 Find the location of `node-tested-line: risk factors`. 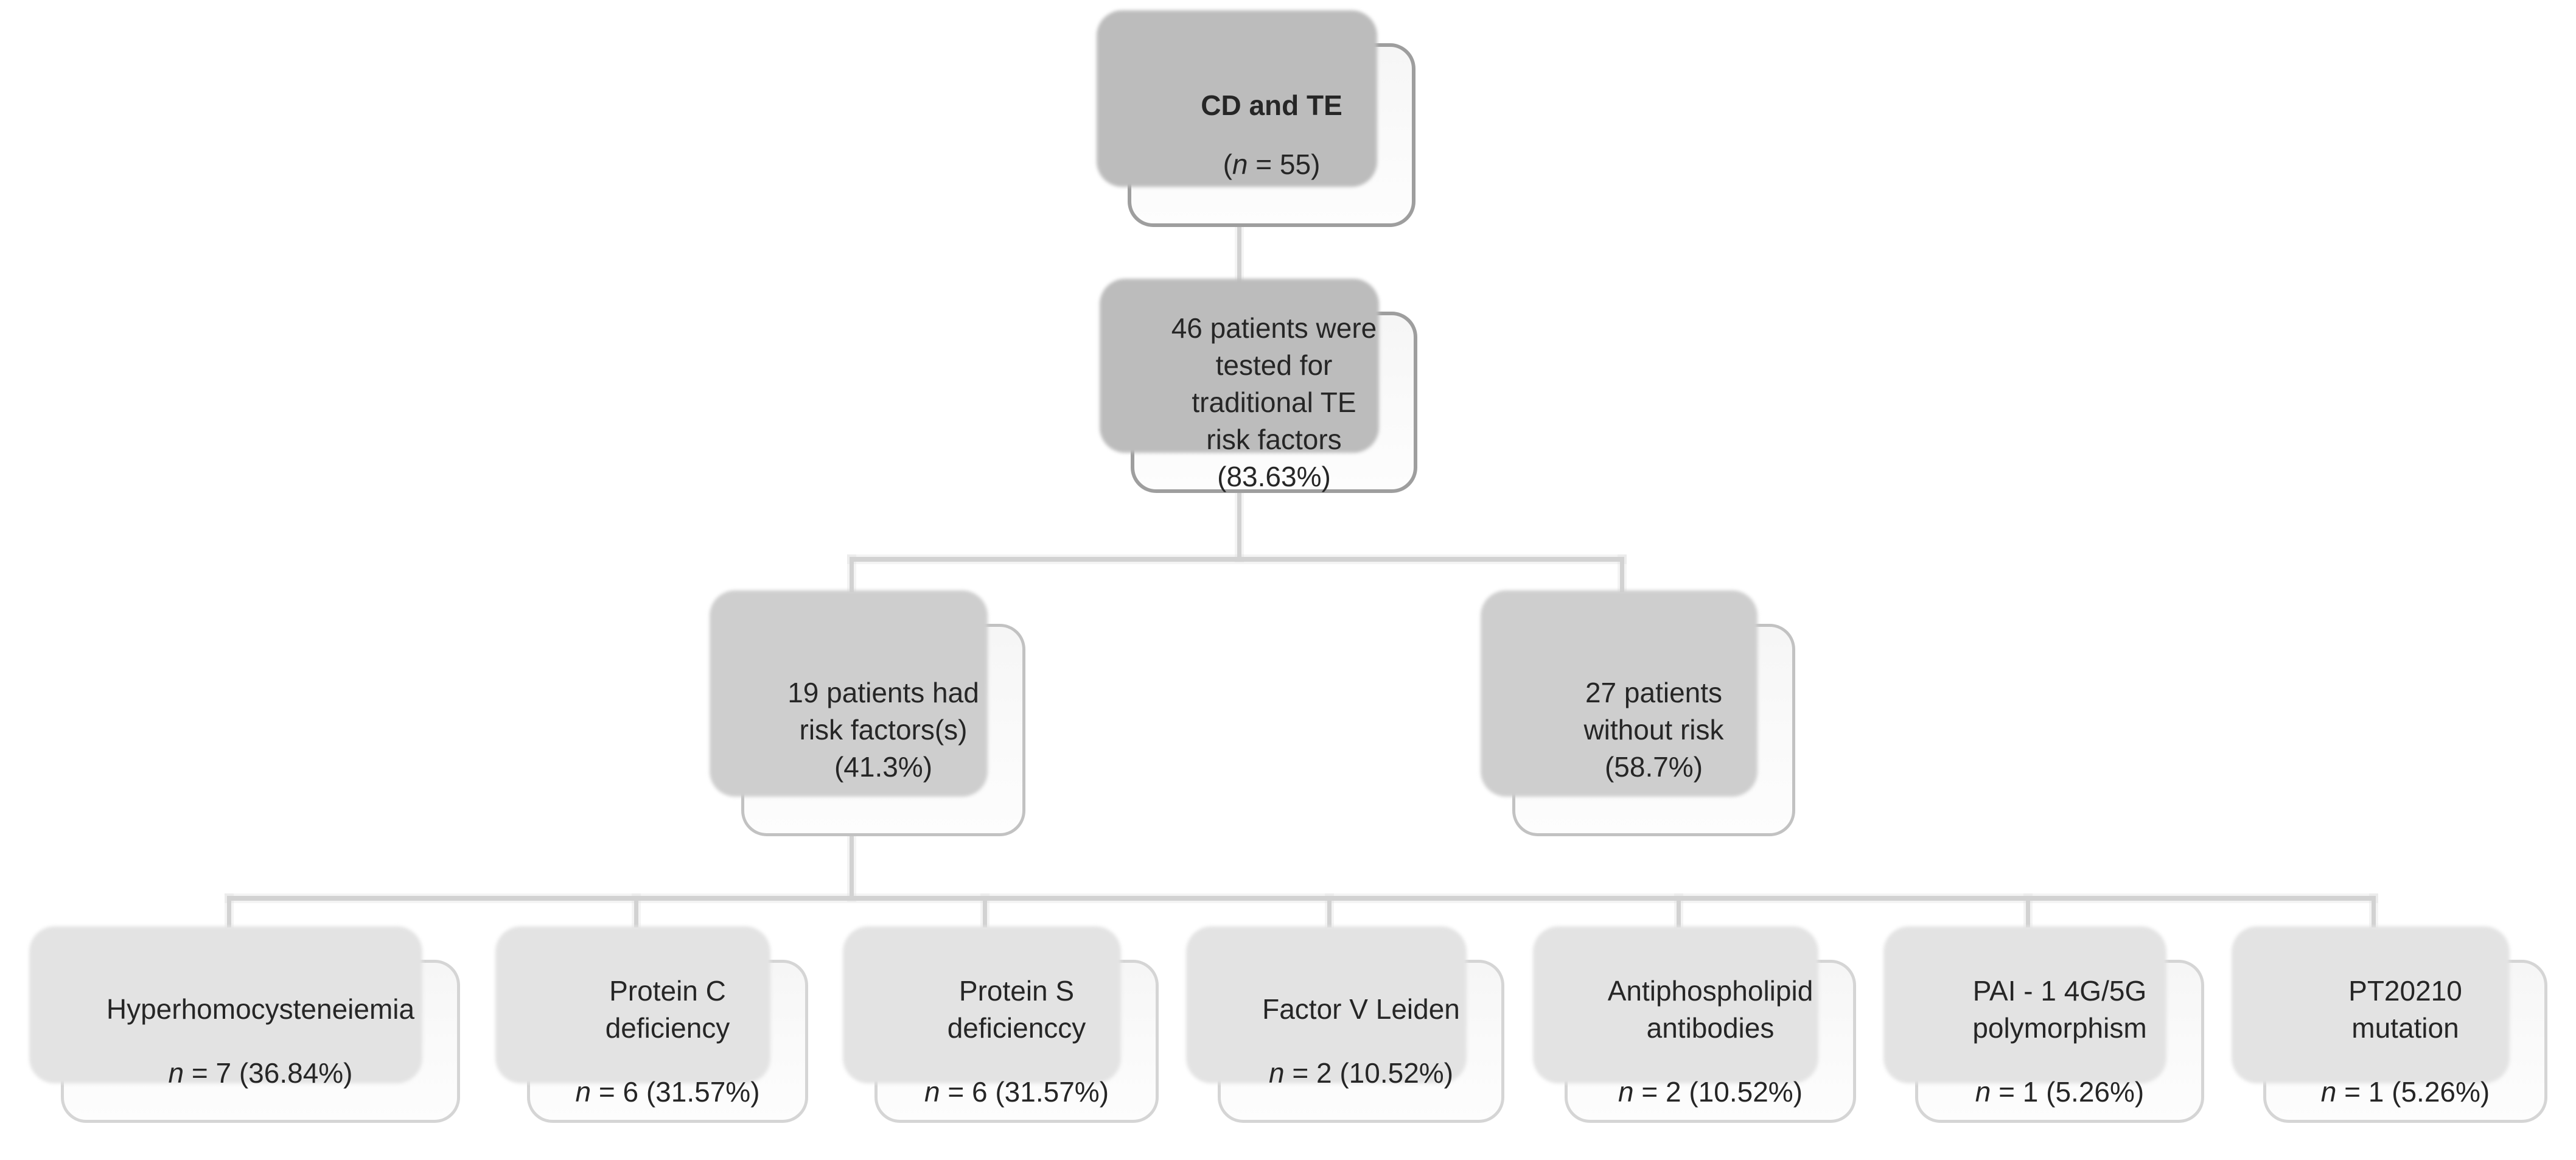

node-tested-line: risk factors is located at coordinates (1274, 439).